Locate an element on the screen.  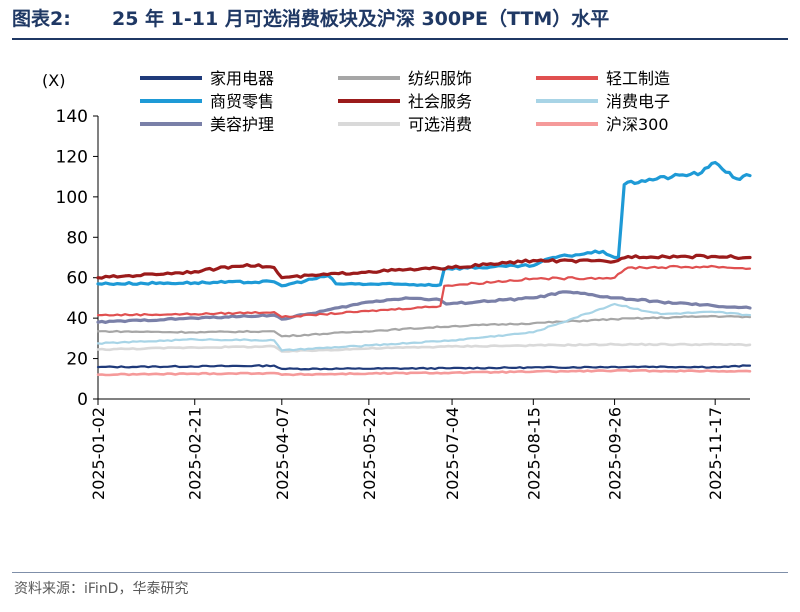
y-unit-label: (X) is located at coordinates (53, 80).